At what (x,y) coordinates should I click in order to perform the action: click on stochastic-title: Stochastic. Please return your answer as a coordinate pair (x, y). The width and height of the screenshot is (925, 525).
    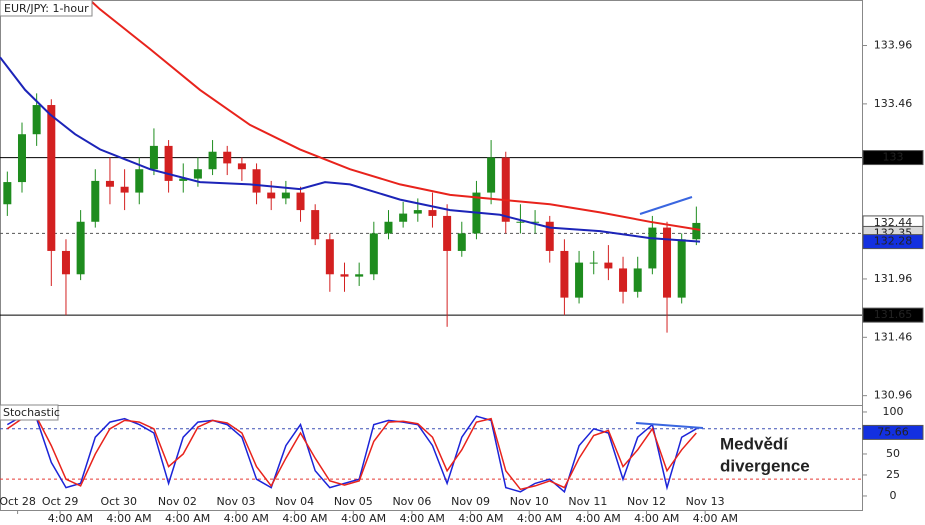
    Looking at the image, I should click on (31, 412).